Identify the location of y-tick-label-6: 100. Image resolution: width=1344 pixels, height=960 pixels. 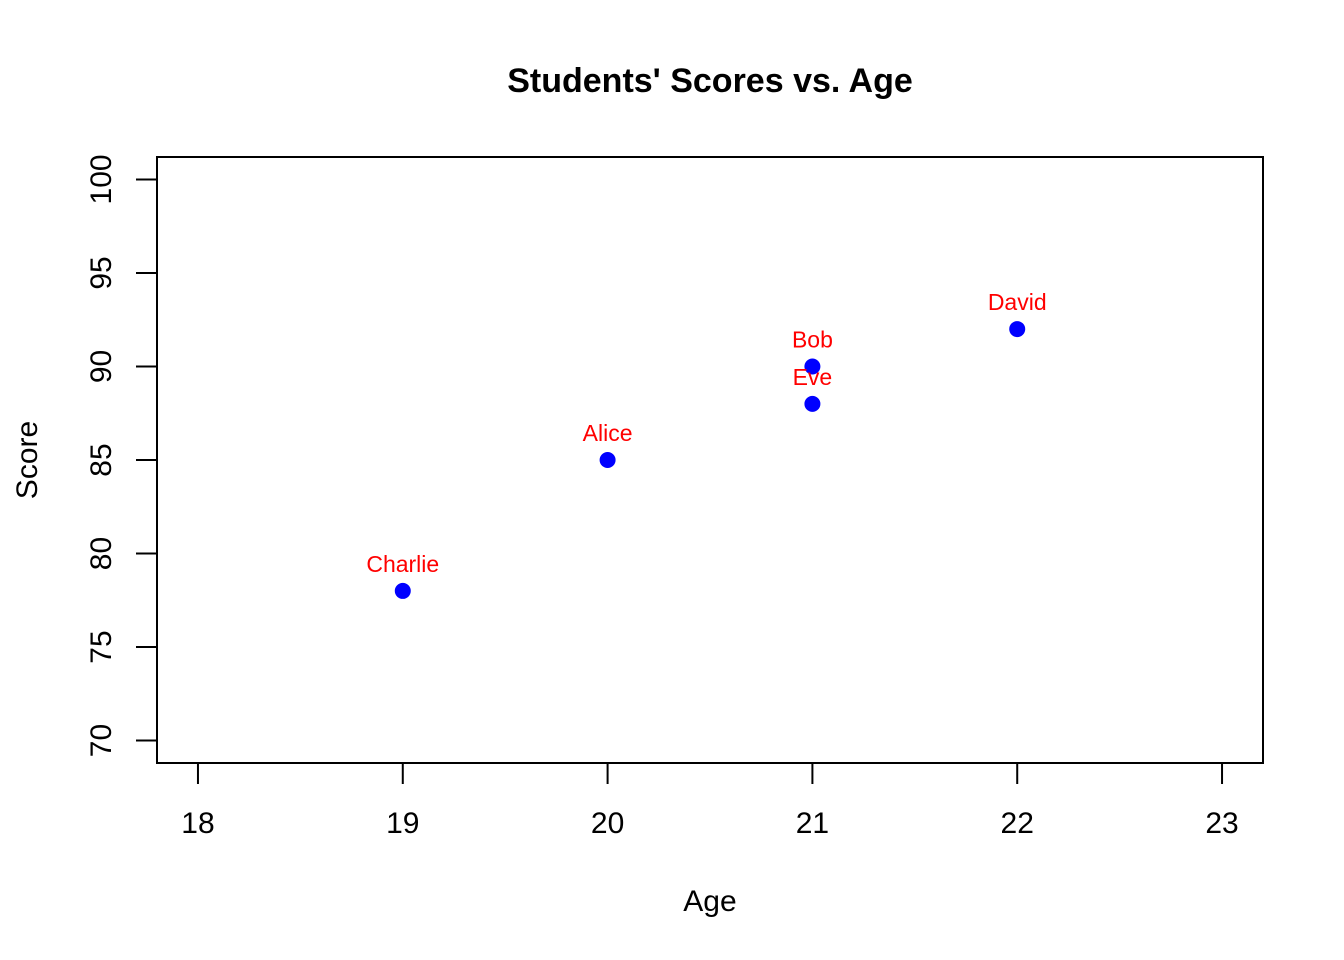
(101, 179).